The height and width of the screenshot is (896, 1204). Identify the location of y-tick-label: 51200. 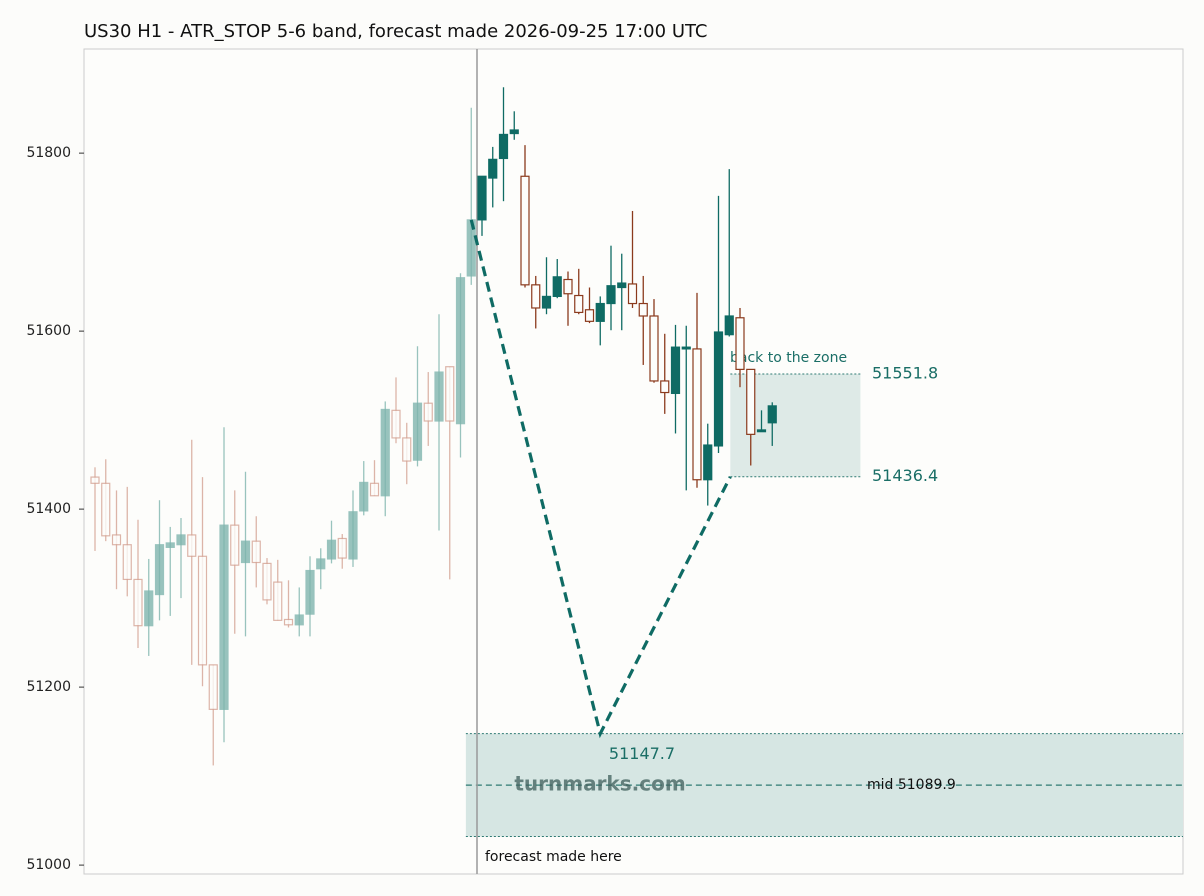
(48, 687).